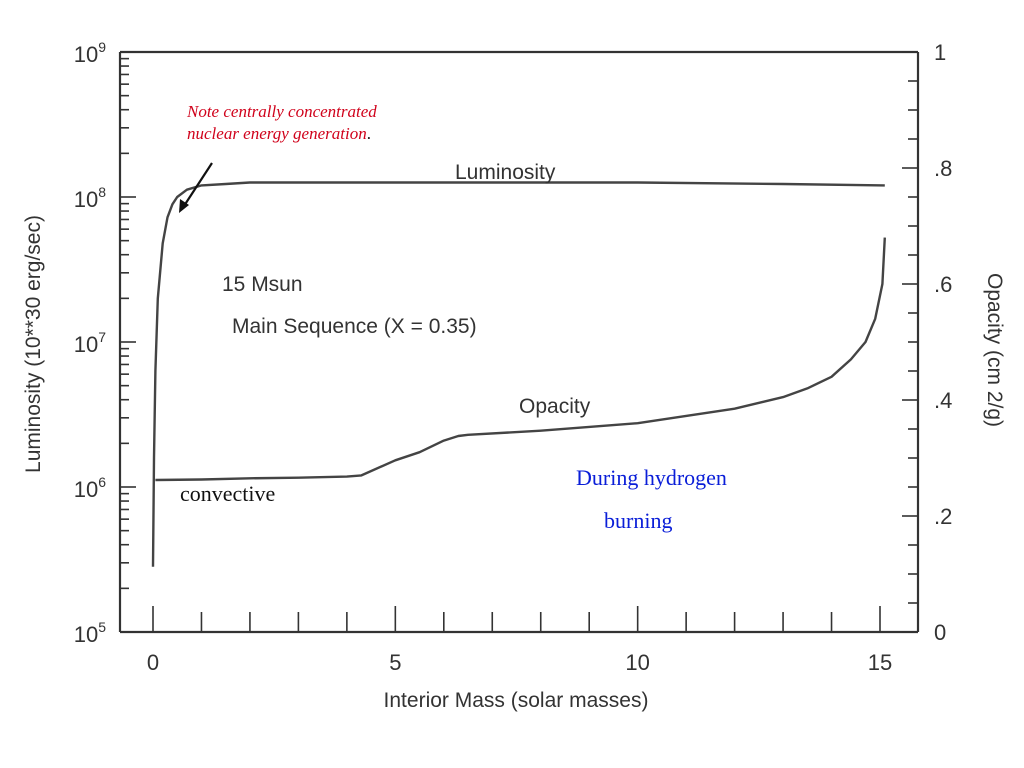  What do you see at coordinates (637, 662) in the screenshot?
I see `x-tick-label: 10` at bounding box center [637, 662].